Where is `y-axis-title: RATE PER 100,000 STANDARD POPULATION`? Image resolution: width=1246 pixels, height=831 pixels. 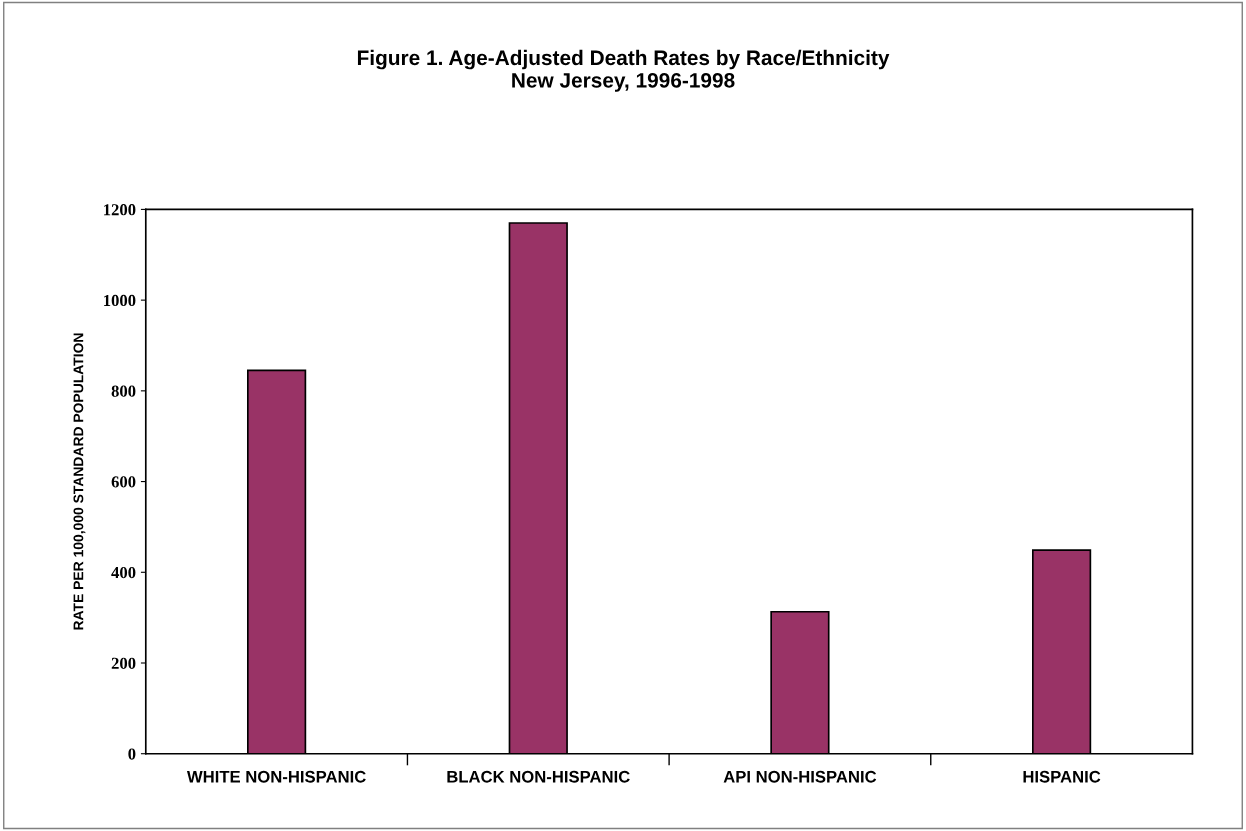 y-axis-title: RATE PER 100,000 STANDARD POPULATION is located at coordinates (79, 481).